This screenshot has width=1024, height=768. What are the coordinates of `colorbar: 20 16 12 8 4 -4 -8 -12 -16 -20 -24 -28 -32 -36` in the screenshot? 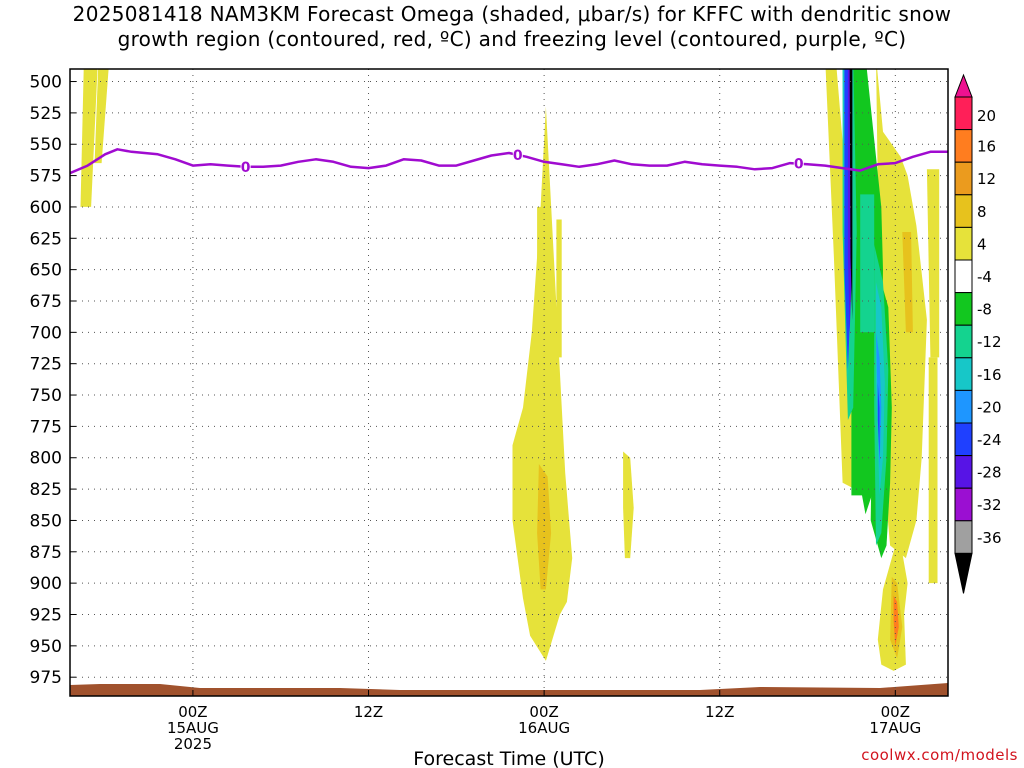 It's located at (978, 333).